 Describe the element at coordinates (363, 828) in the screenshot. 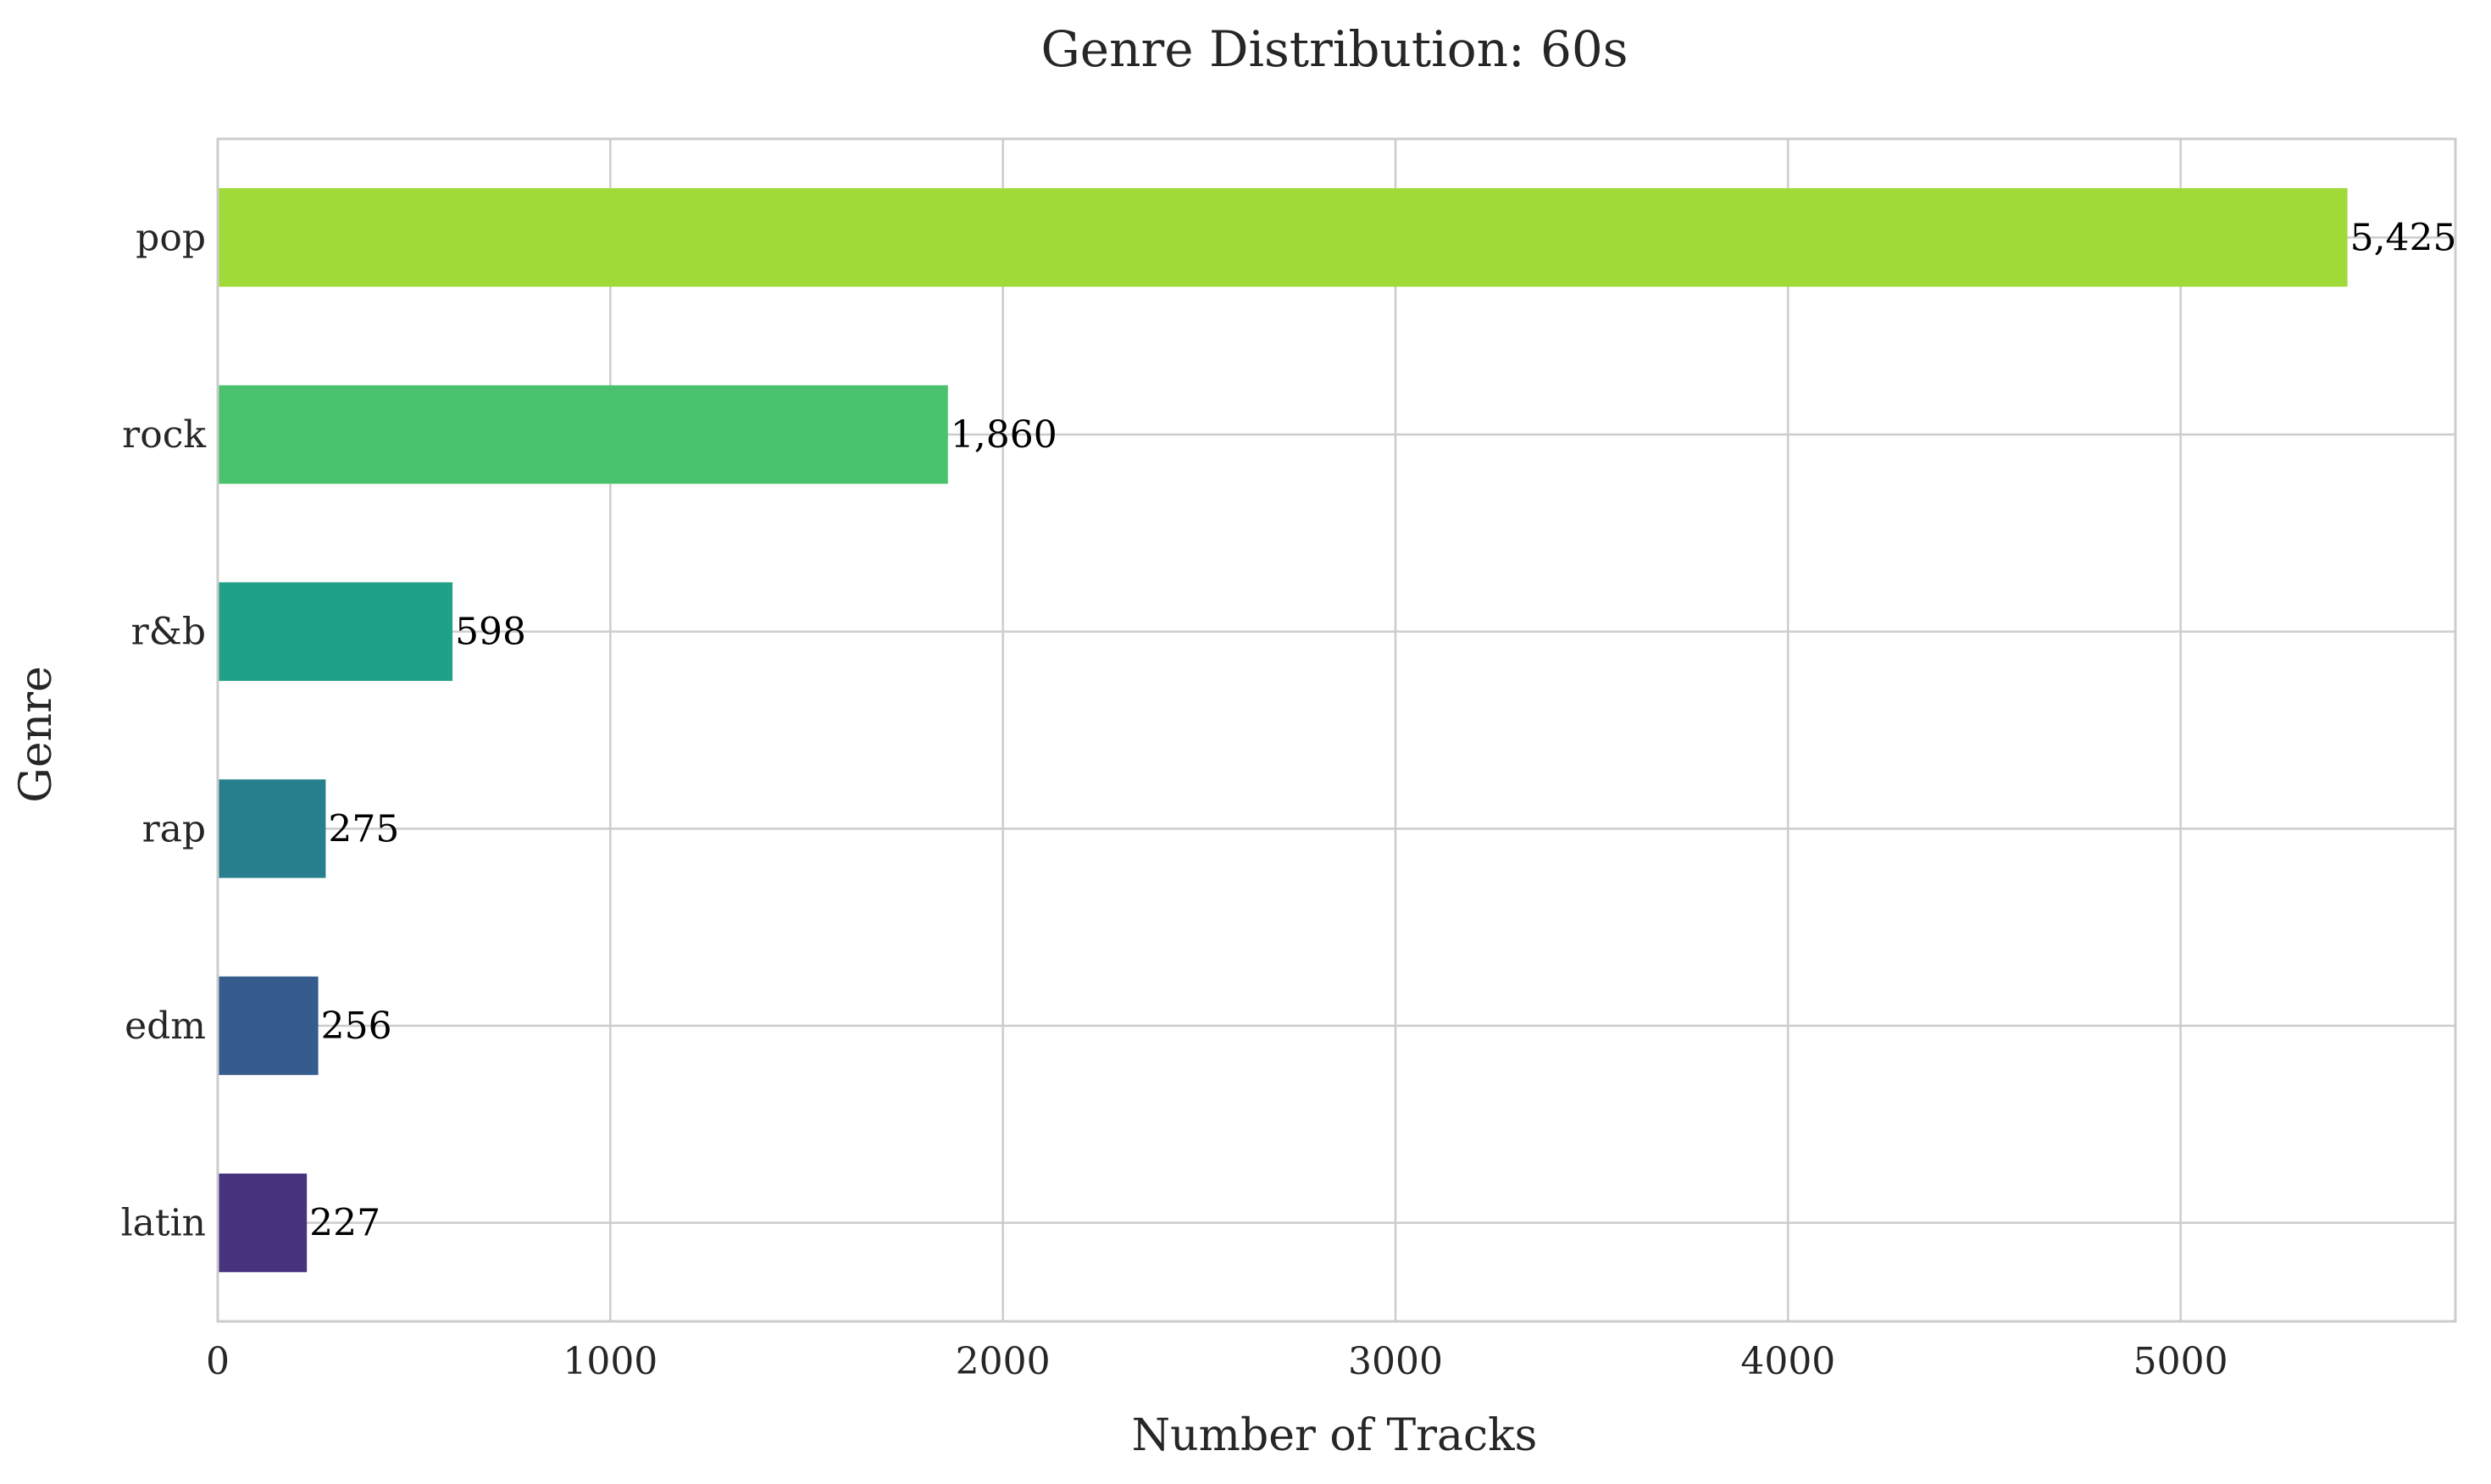

I see `data-label: 275` at that location.